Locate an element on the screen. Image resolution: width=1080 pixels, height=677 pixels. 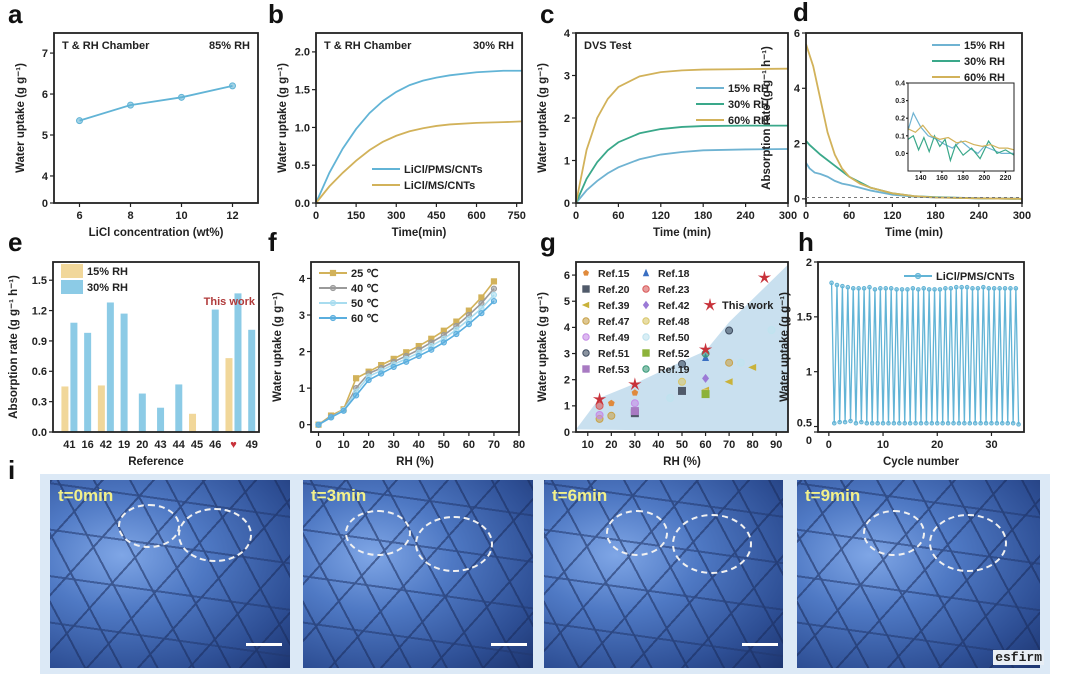
inset-chart: 140 160 180 200 220 0.0 0.1 0.2 0.3 0.4 is located at coordinates (955, 131).